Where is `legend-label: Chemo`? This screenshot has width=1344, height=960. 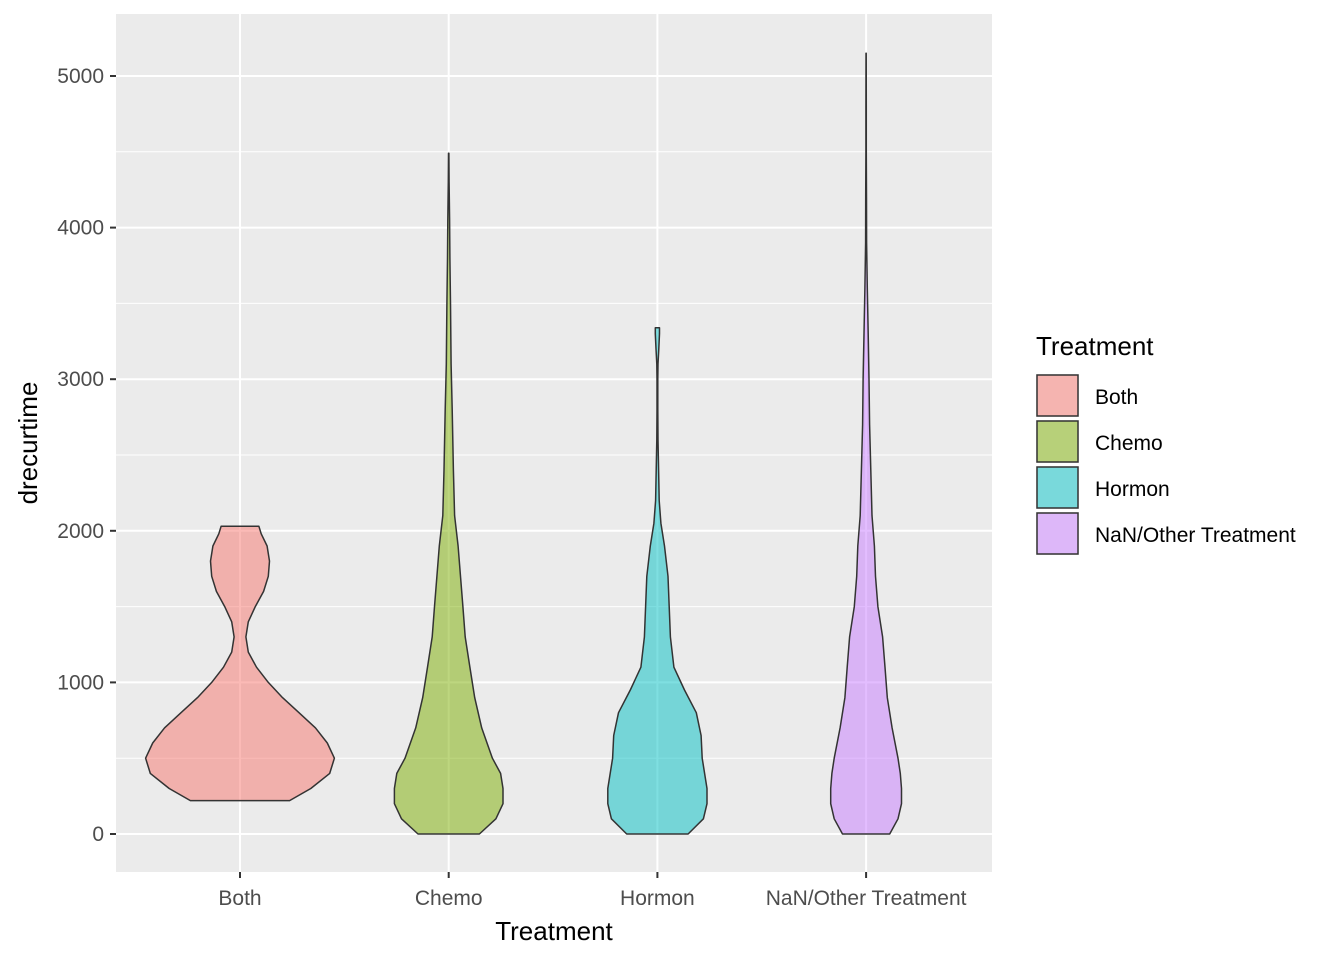
legend-label: Chemo is located at coordinates (1129, 443).